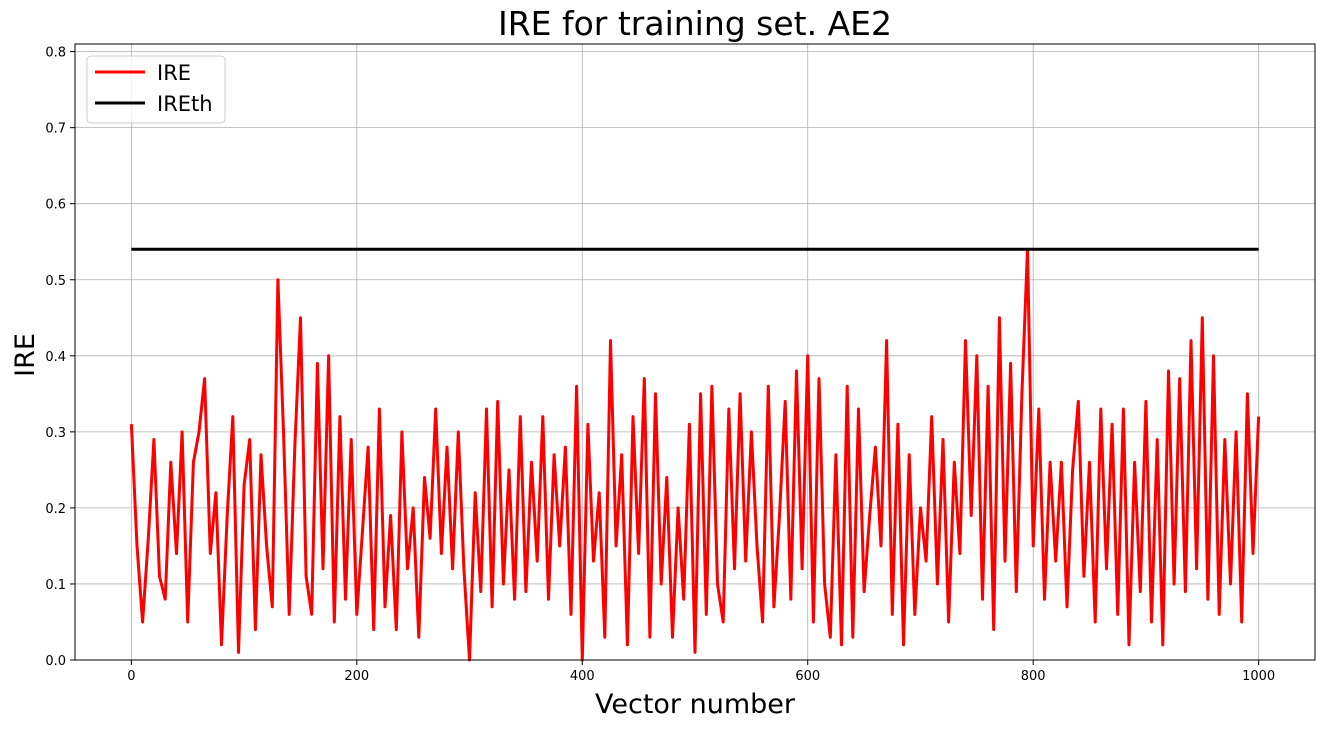 The image size is (1325, 731). What do you see at coordinates (695, 23) in the screenshot?
I see `chart-title: IRE for training set. AE2` at bounding box center [695, 23].